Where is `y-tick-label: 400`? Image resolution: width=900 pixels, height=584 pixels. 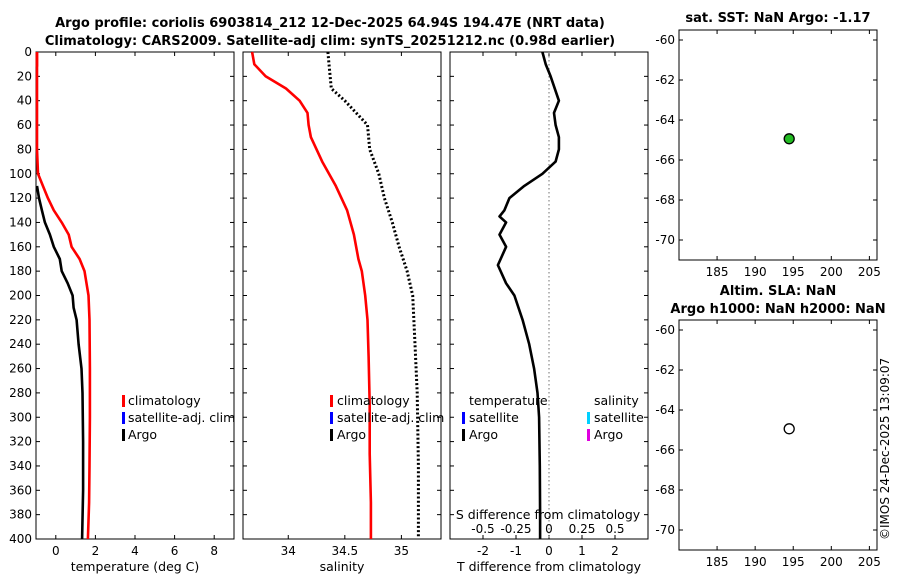 y-tick-label: 400 is located at coordinates (20, 539).